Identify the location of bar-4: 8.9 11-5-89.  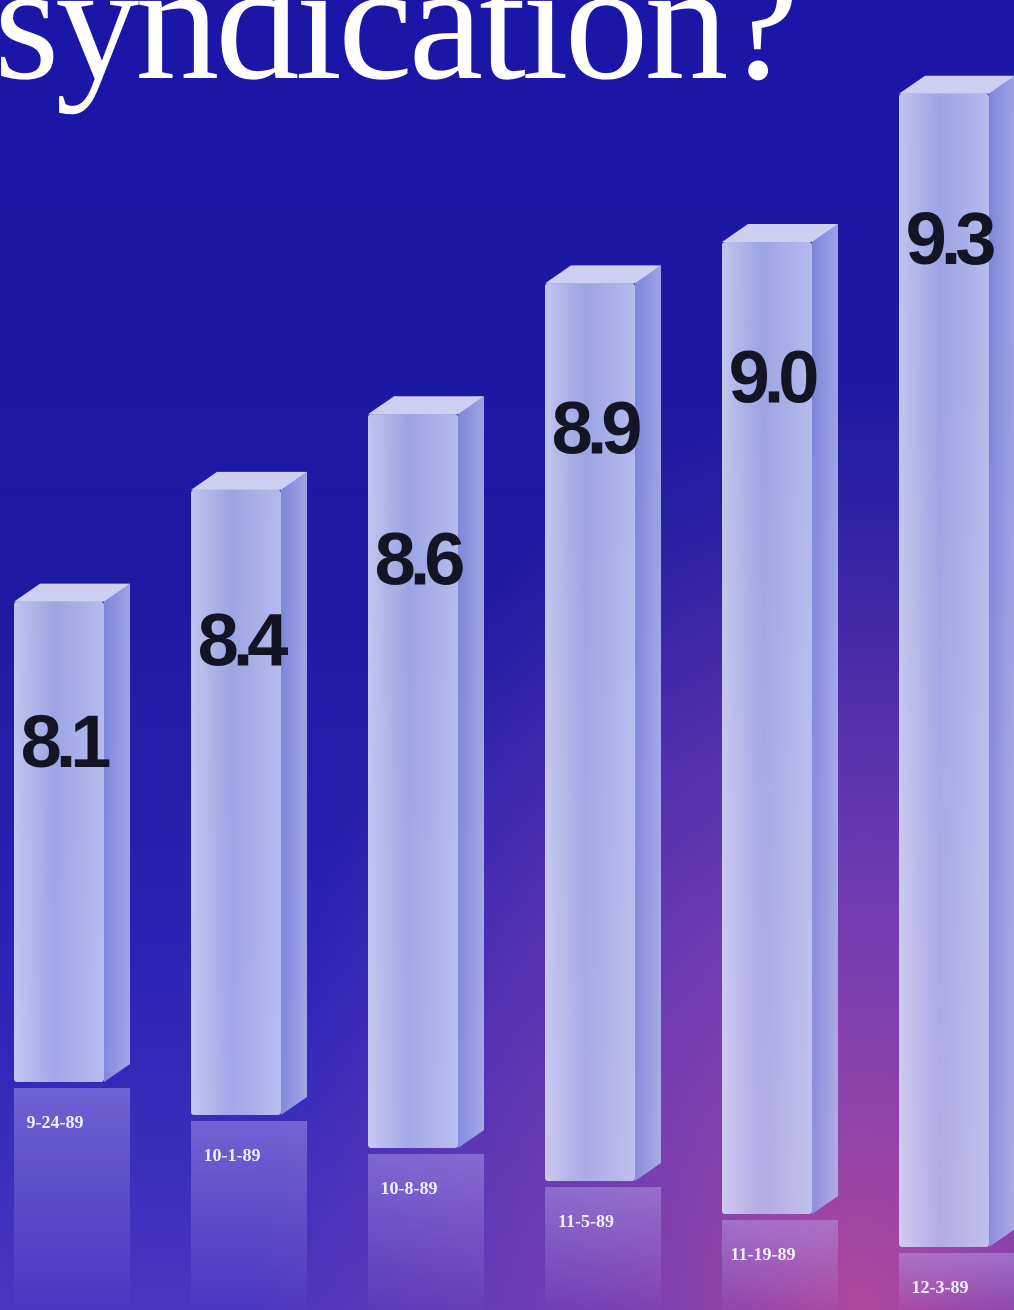
(603, 787).